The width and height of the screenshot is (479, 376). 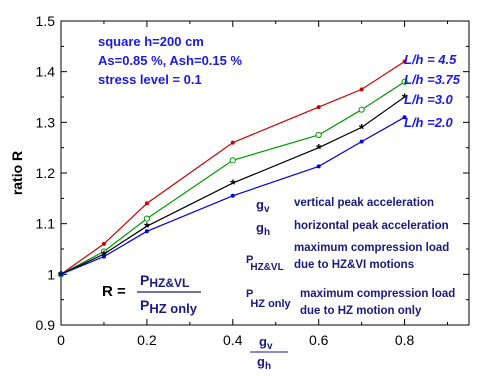 I want to click on formula-numerator: PHZ&VL, so click(x=164, y=281).